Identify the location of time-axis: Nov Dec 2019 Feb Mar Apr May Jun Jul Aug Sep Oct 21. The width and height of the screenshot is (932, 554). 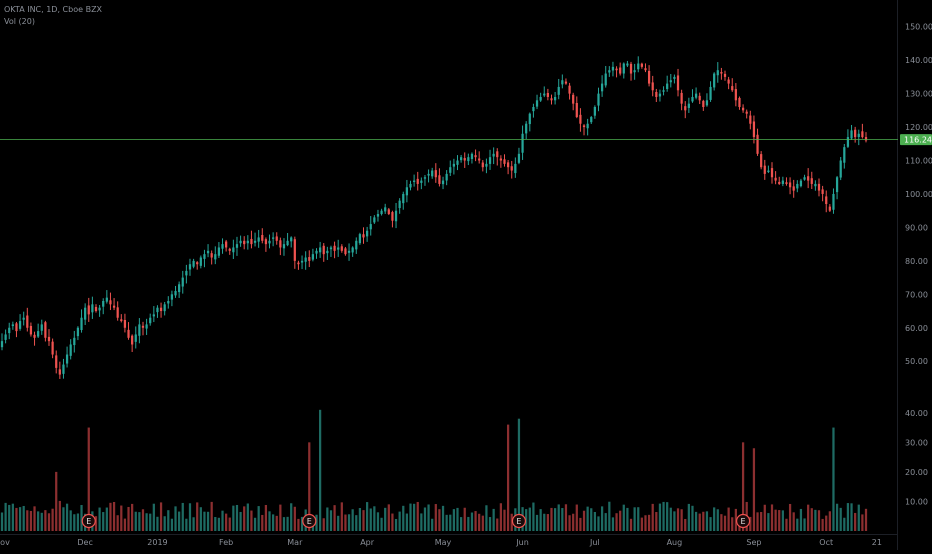
(441, 542).